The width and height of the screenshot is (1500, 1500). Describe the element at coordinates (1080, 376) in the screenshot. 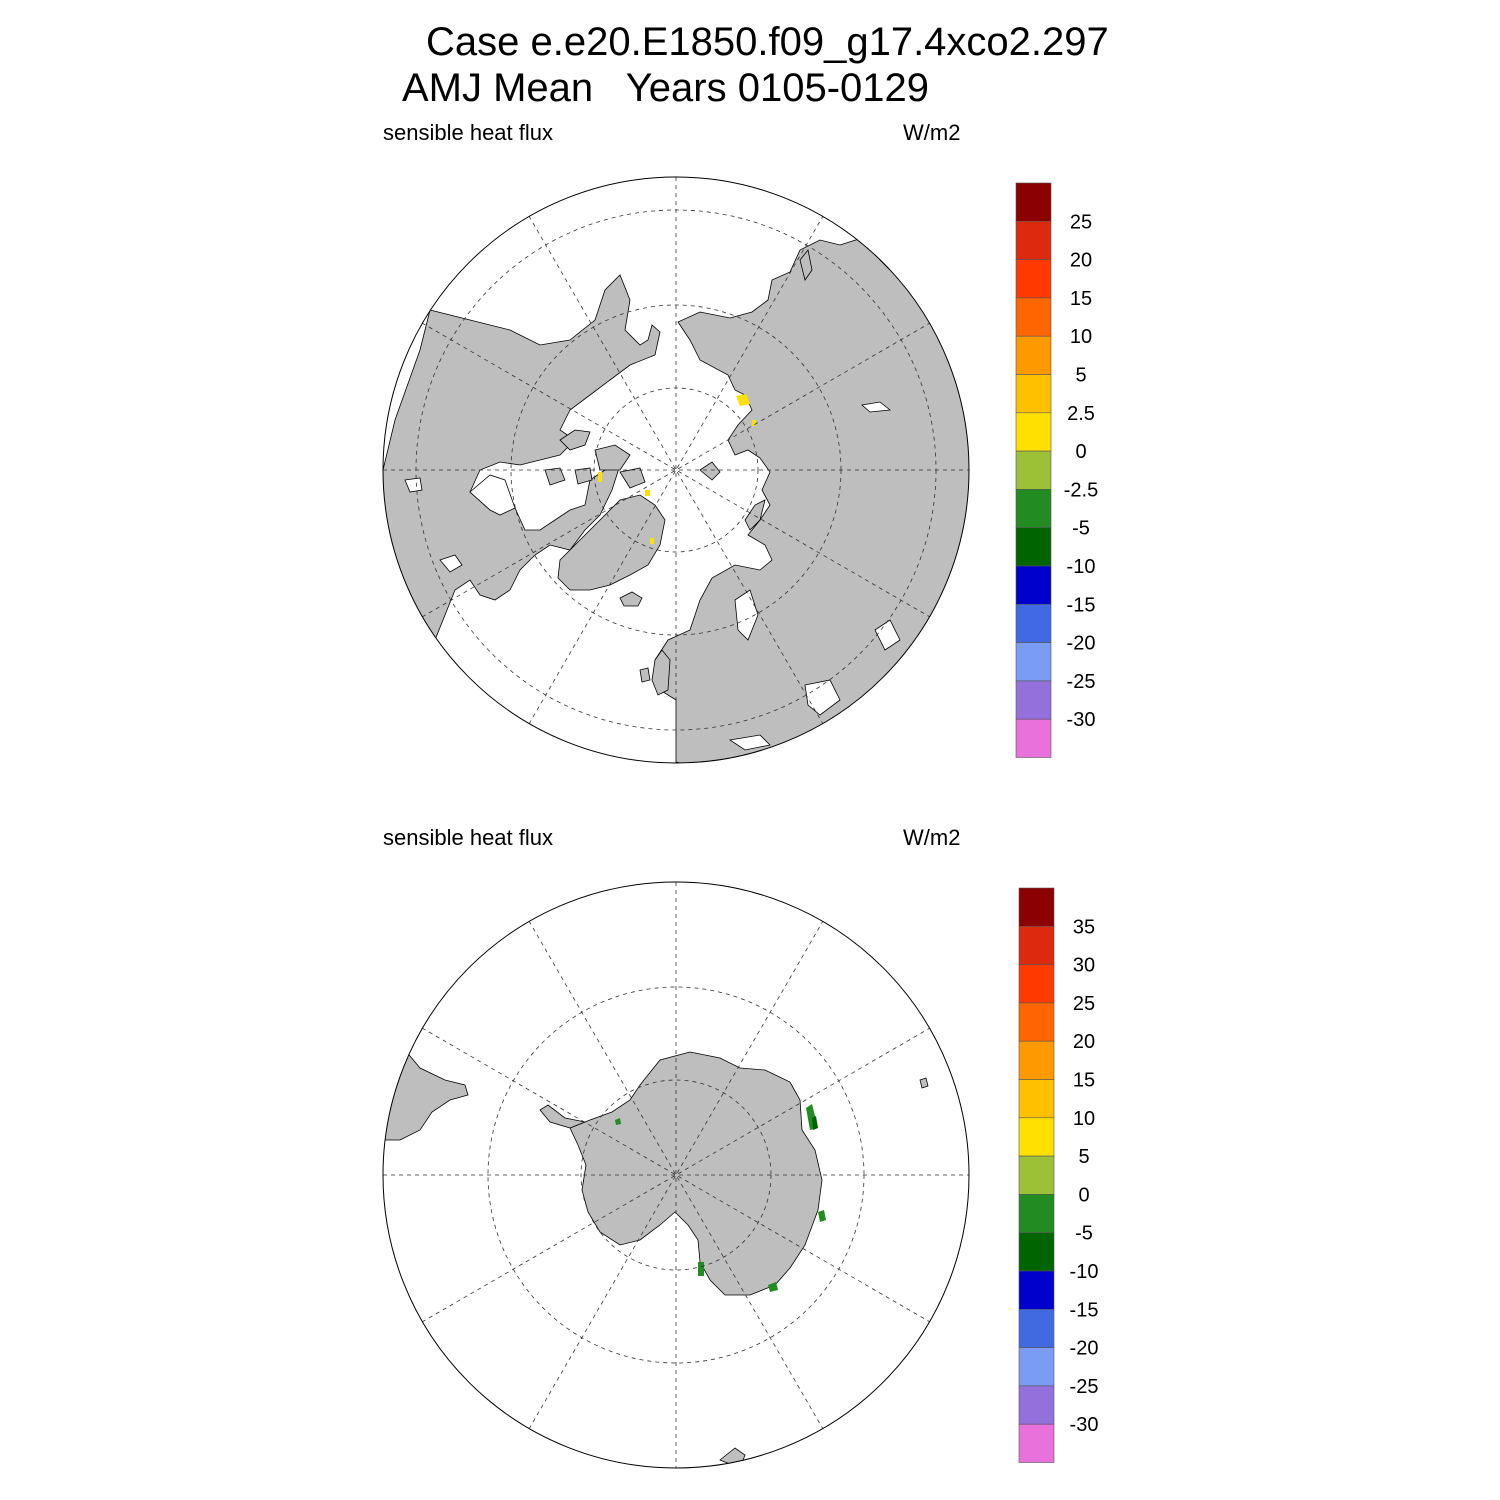

I see `north-colorbar-tick-label: 5` at that location.